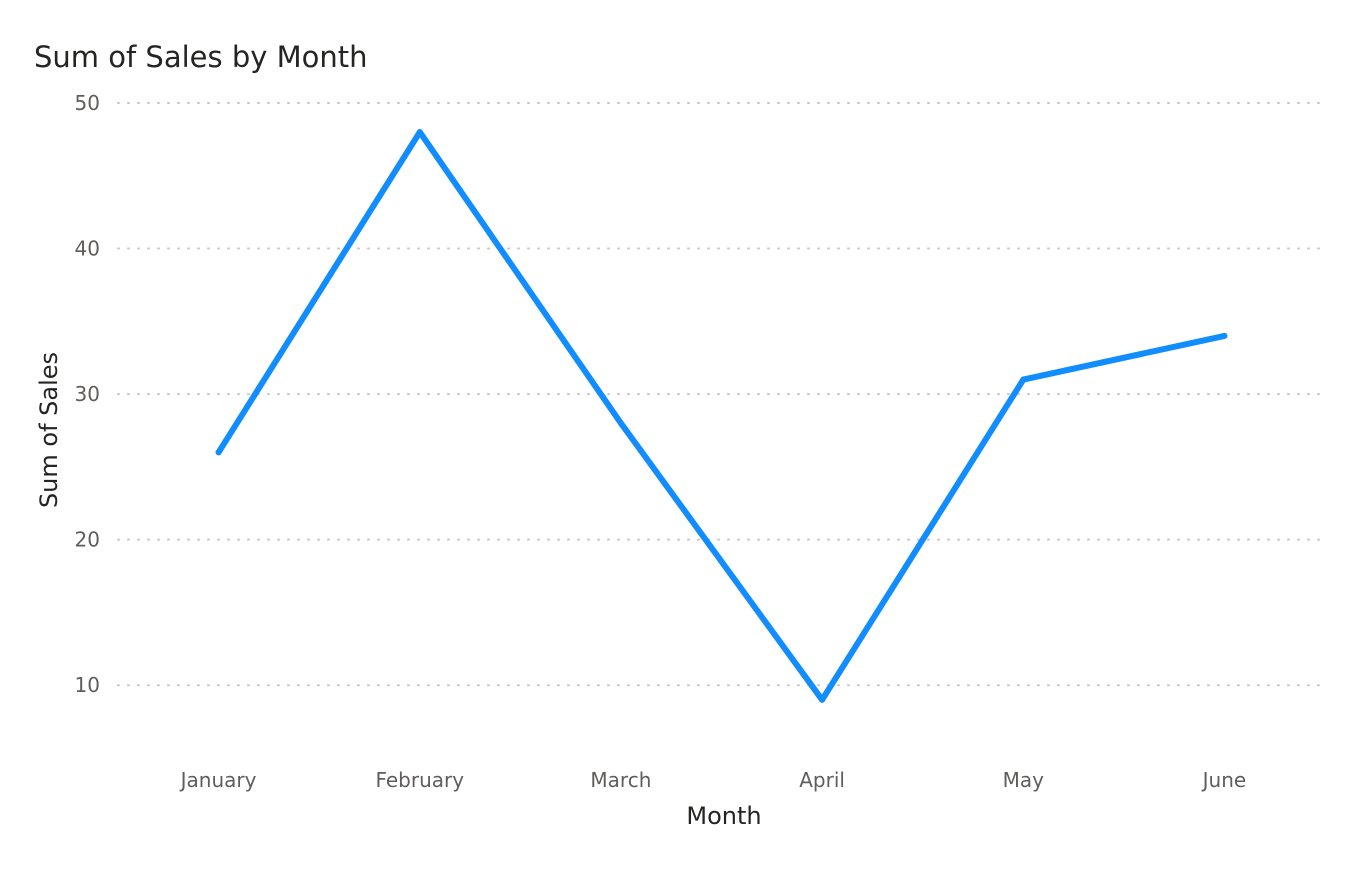  What do you see at coordinates (49, 430) in the screenshot?
I see `y-axis-title: Sum of Sales` at bounding box center [49, 430].